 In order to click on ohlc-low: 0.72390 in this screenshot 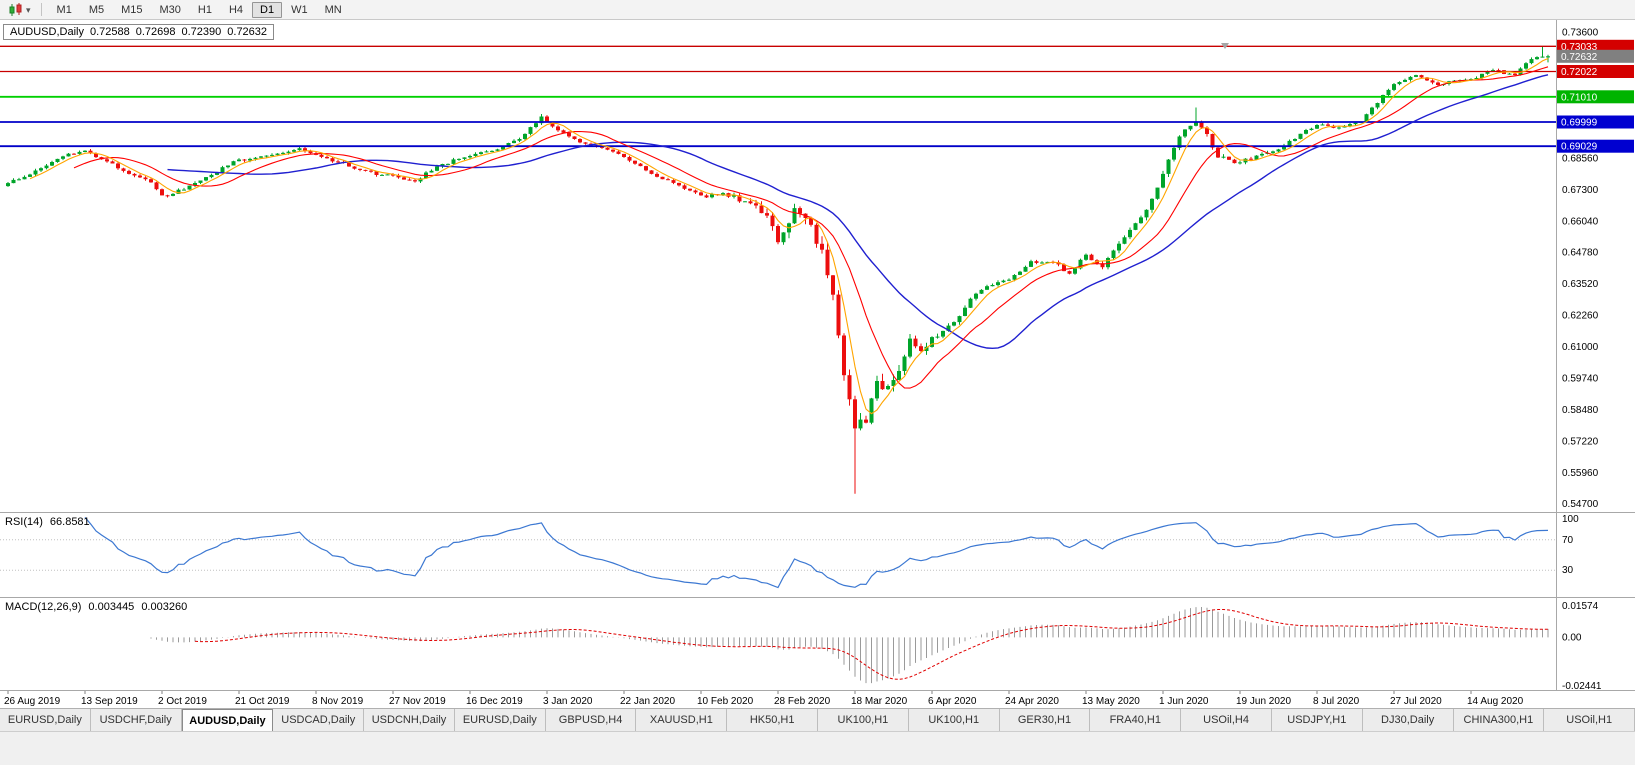, I will do `click(201, 32)`.